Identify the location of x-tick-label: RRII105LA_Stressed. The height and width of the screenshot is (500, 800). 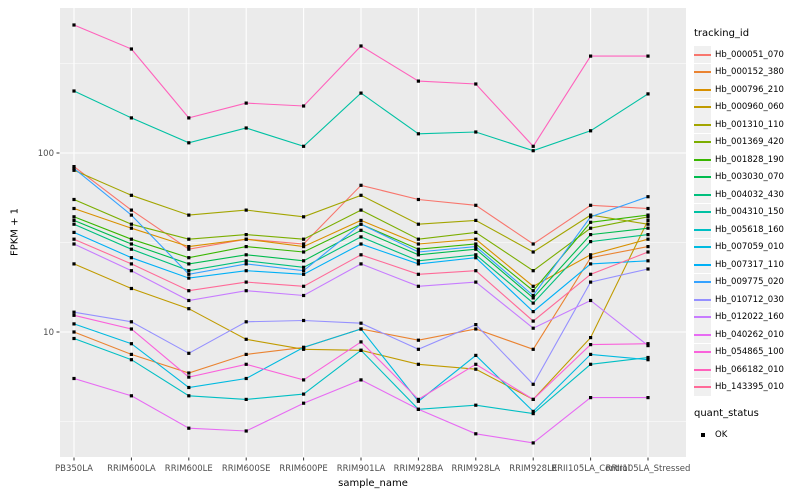
(648, 469).